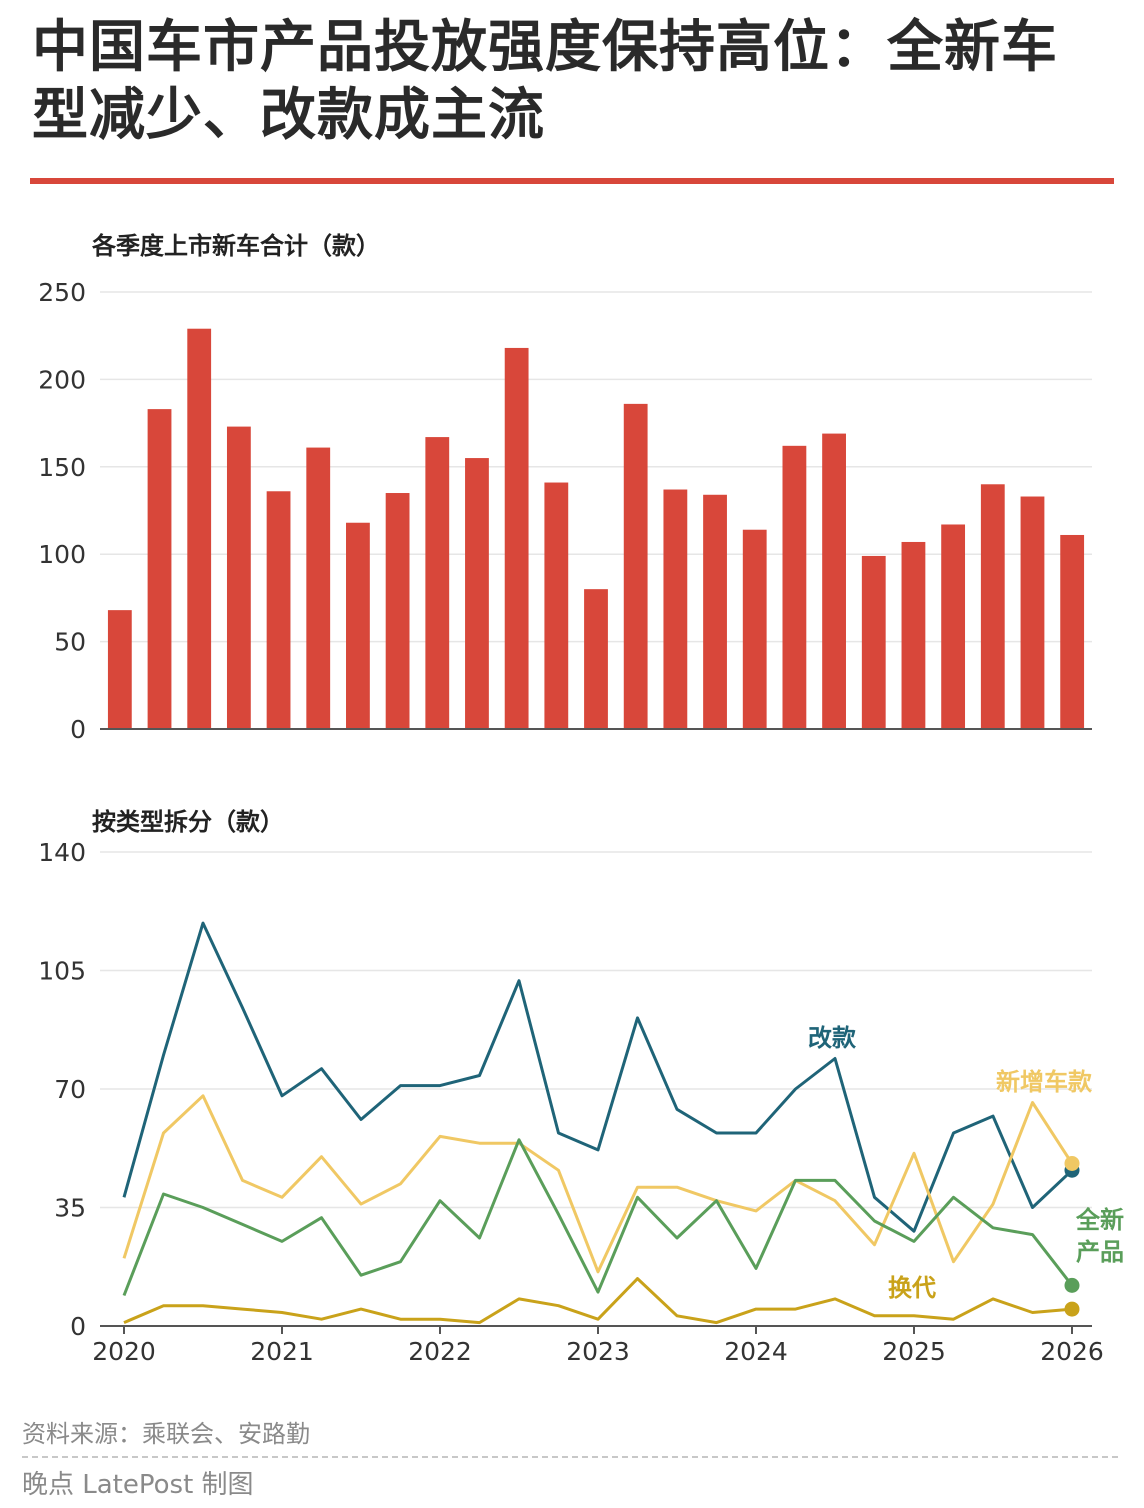 This screenshot has height=1508, width=1144. What do you see at coordinates (598, 1351) in the screenshot?
I see `x-tick-label: 2023` at bounding box center [598, 1351].